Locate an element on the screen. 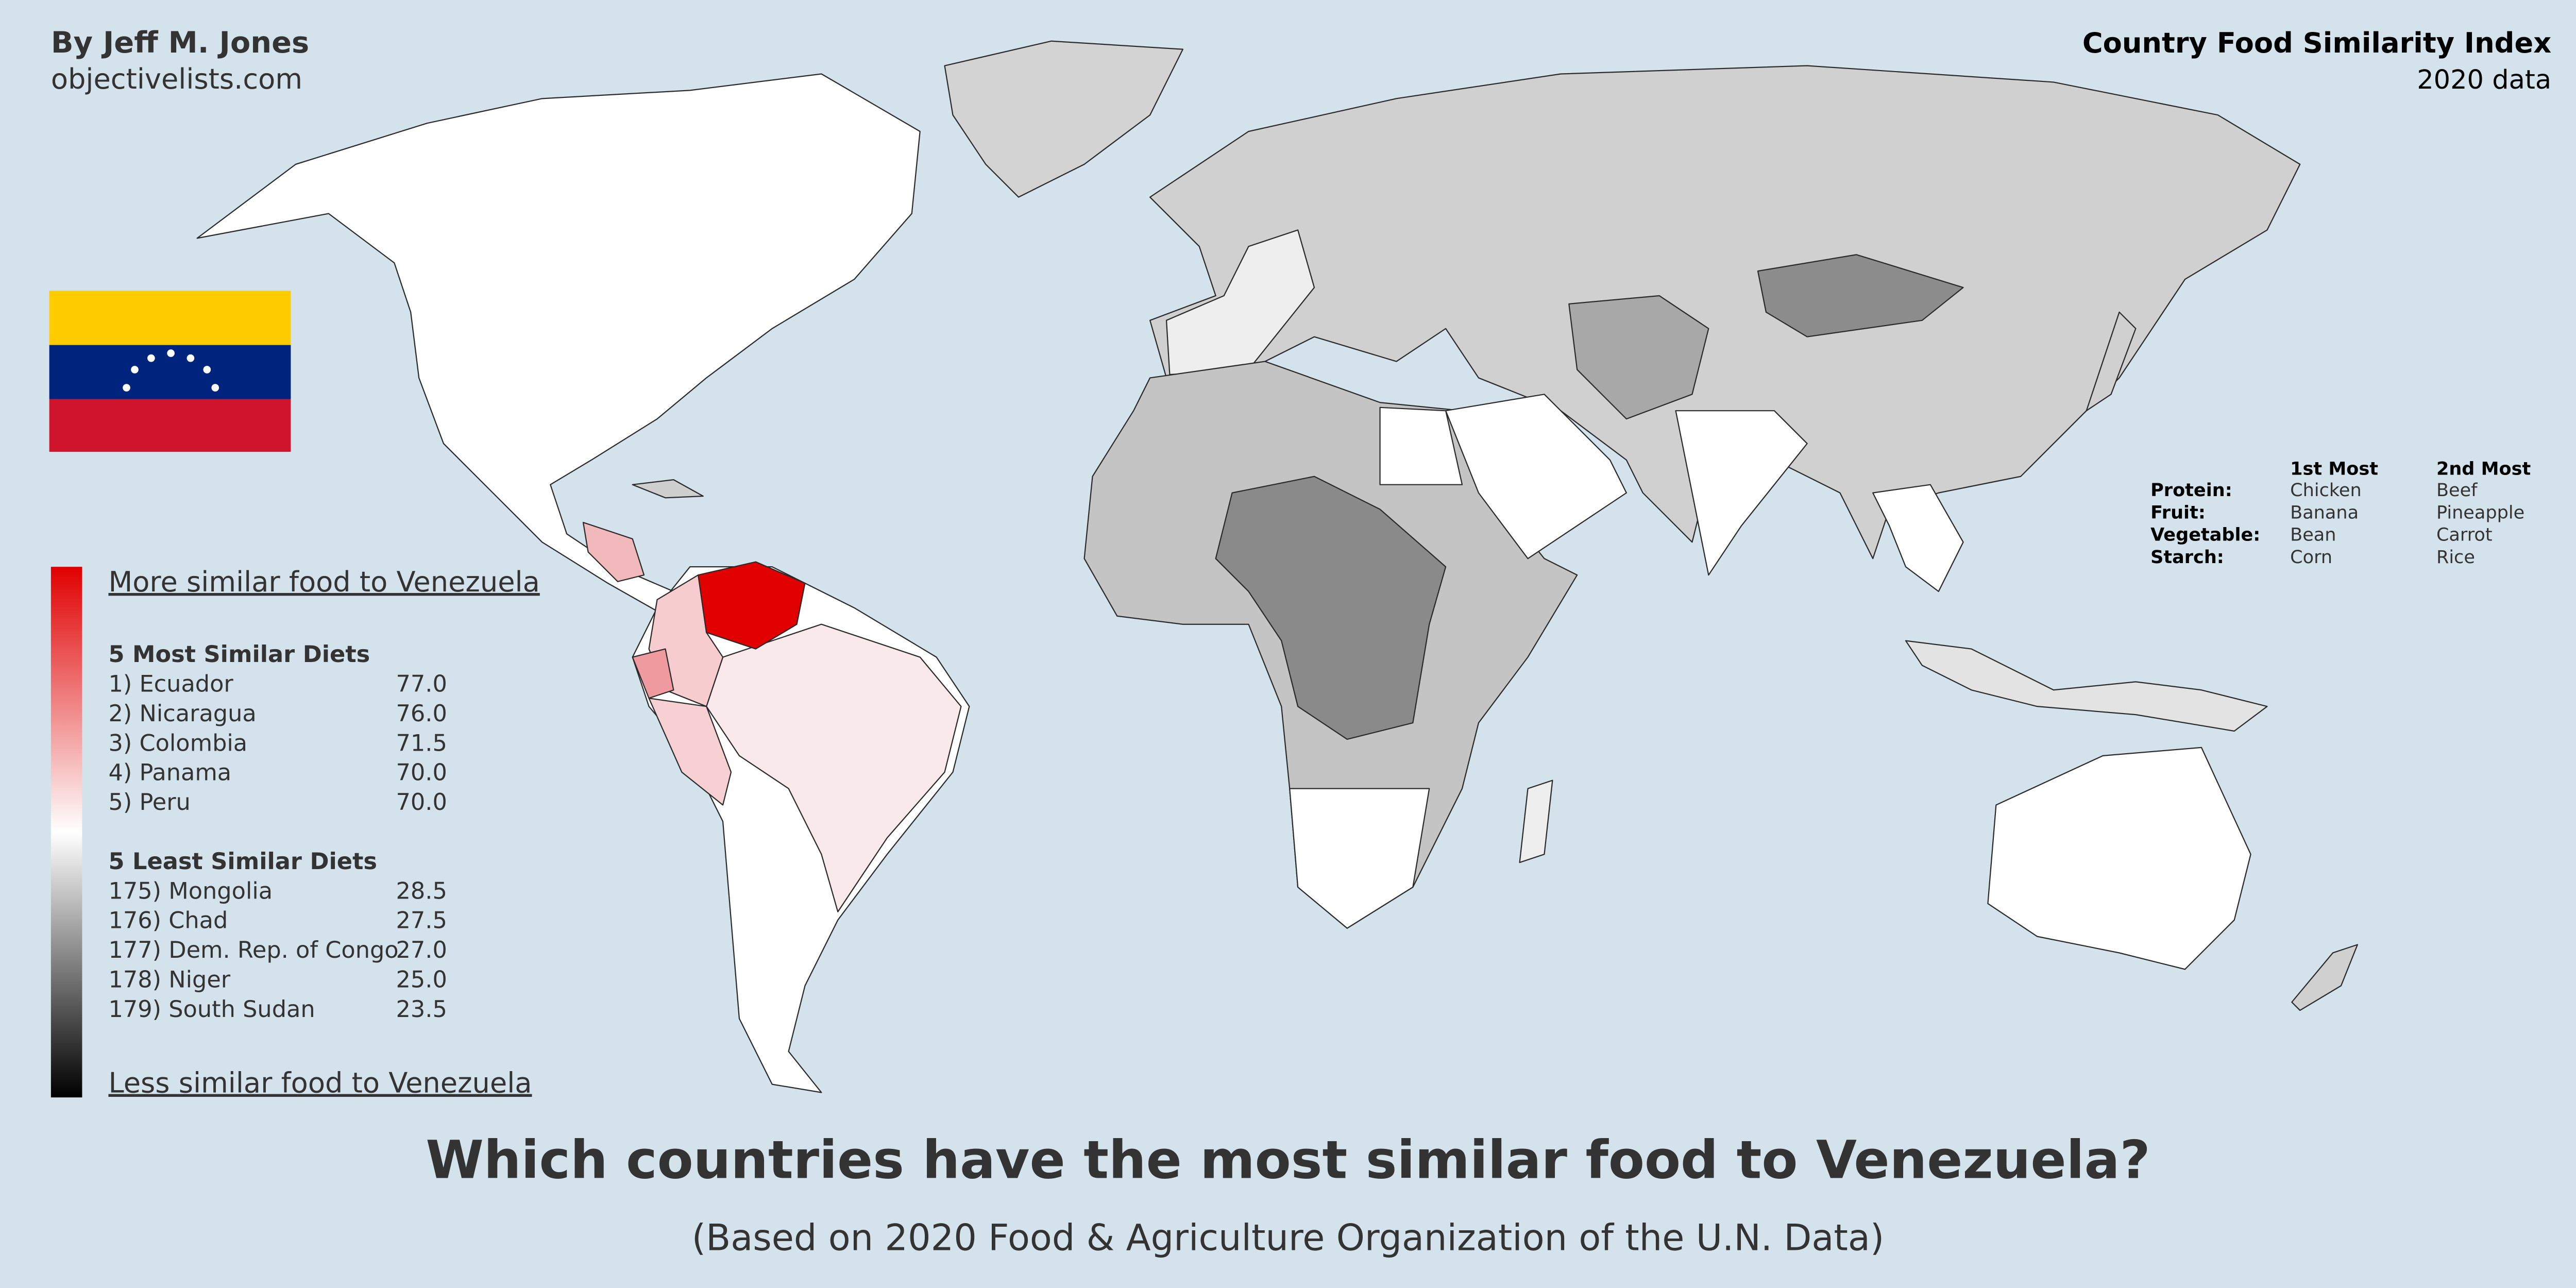 The image size is (2576, 1288). rank-score: 76.0 is located at coordinates (421, 713).